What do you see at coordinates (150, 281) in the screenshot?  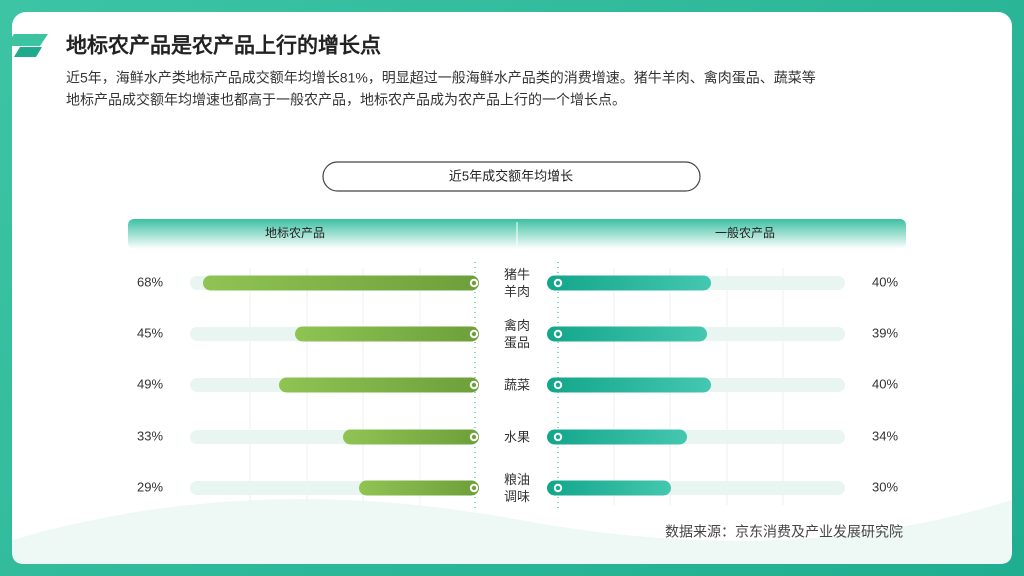 I see `value-label: 68%` at bounding box center [150, 281].